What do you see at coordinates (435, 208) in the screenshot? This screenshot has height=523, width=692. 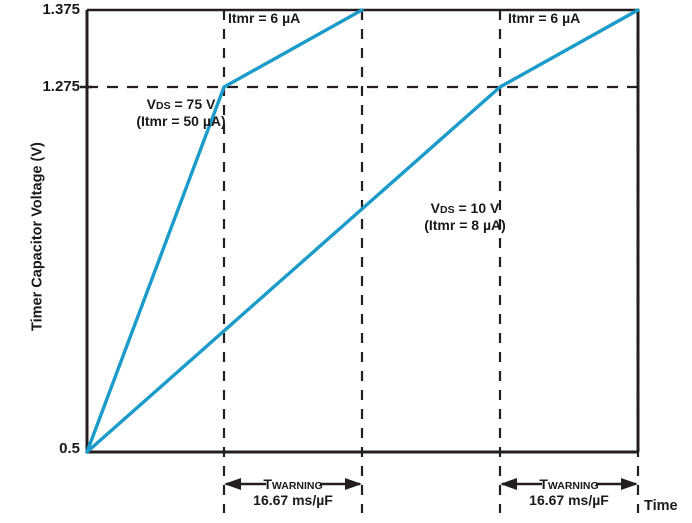 I see `vds-10v-symbol: V` at bounding box center [435, 208].